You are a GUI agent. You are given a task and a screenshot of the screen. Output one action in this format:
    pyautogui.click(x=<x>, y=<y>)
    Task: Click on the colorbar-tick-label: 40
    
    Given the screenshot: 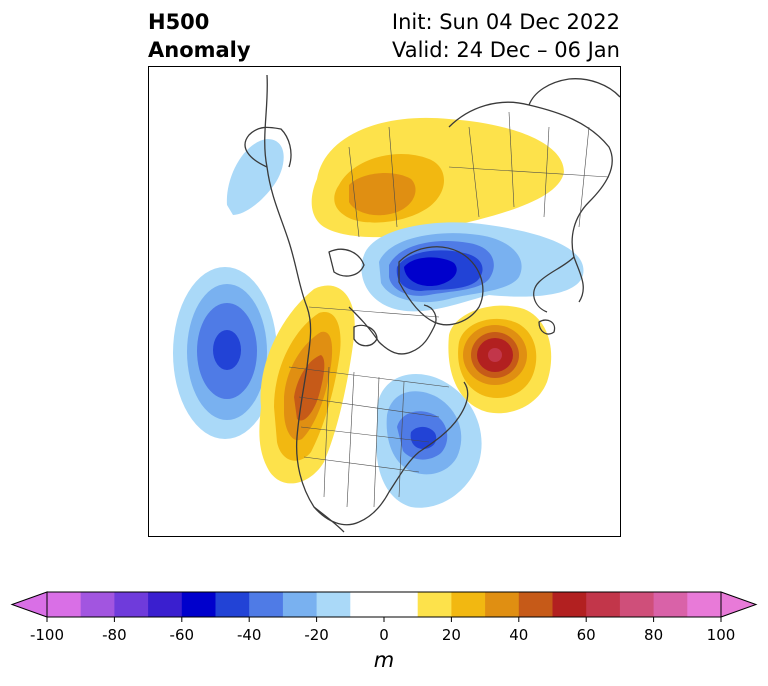 What is the action you would take?
    pyautogui.click(x=519, y=635)
    